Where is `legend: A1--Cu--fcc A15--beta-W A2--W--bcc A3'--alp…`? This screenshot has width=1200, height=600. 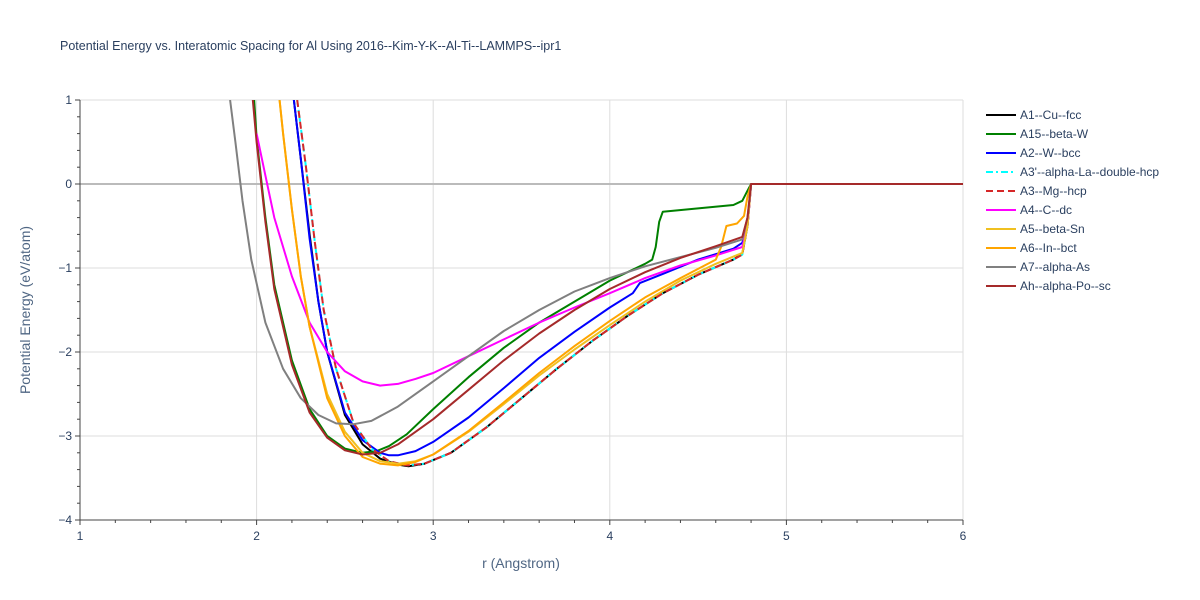 legend: A1--Cu--fcc A15--beta-W A2--W--bcc A3'--alp… is located at coordinates (1072, 200).